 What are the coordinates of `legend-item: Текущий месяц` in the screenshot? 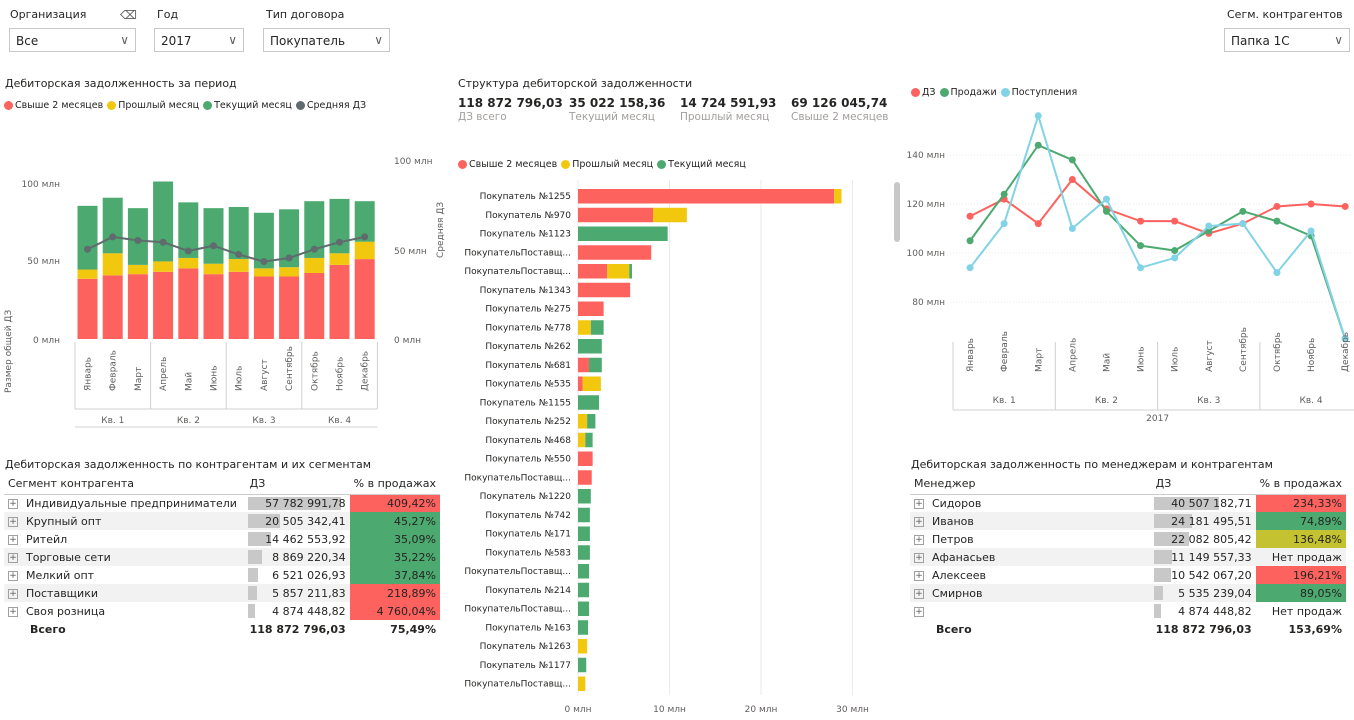 It's located at (701, 164).